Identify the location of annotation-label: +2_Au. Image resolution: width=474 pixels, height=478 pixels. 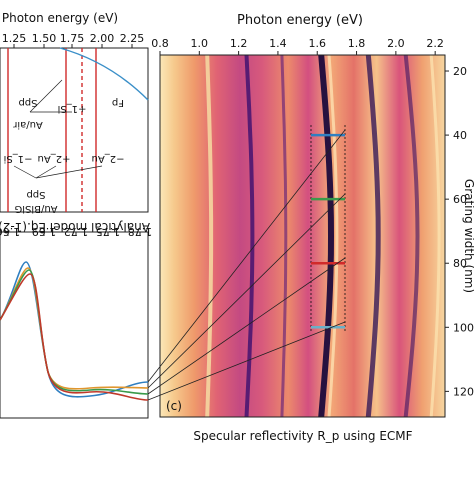
(54, 158).